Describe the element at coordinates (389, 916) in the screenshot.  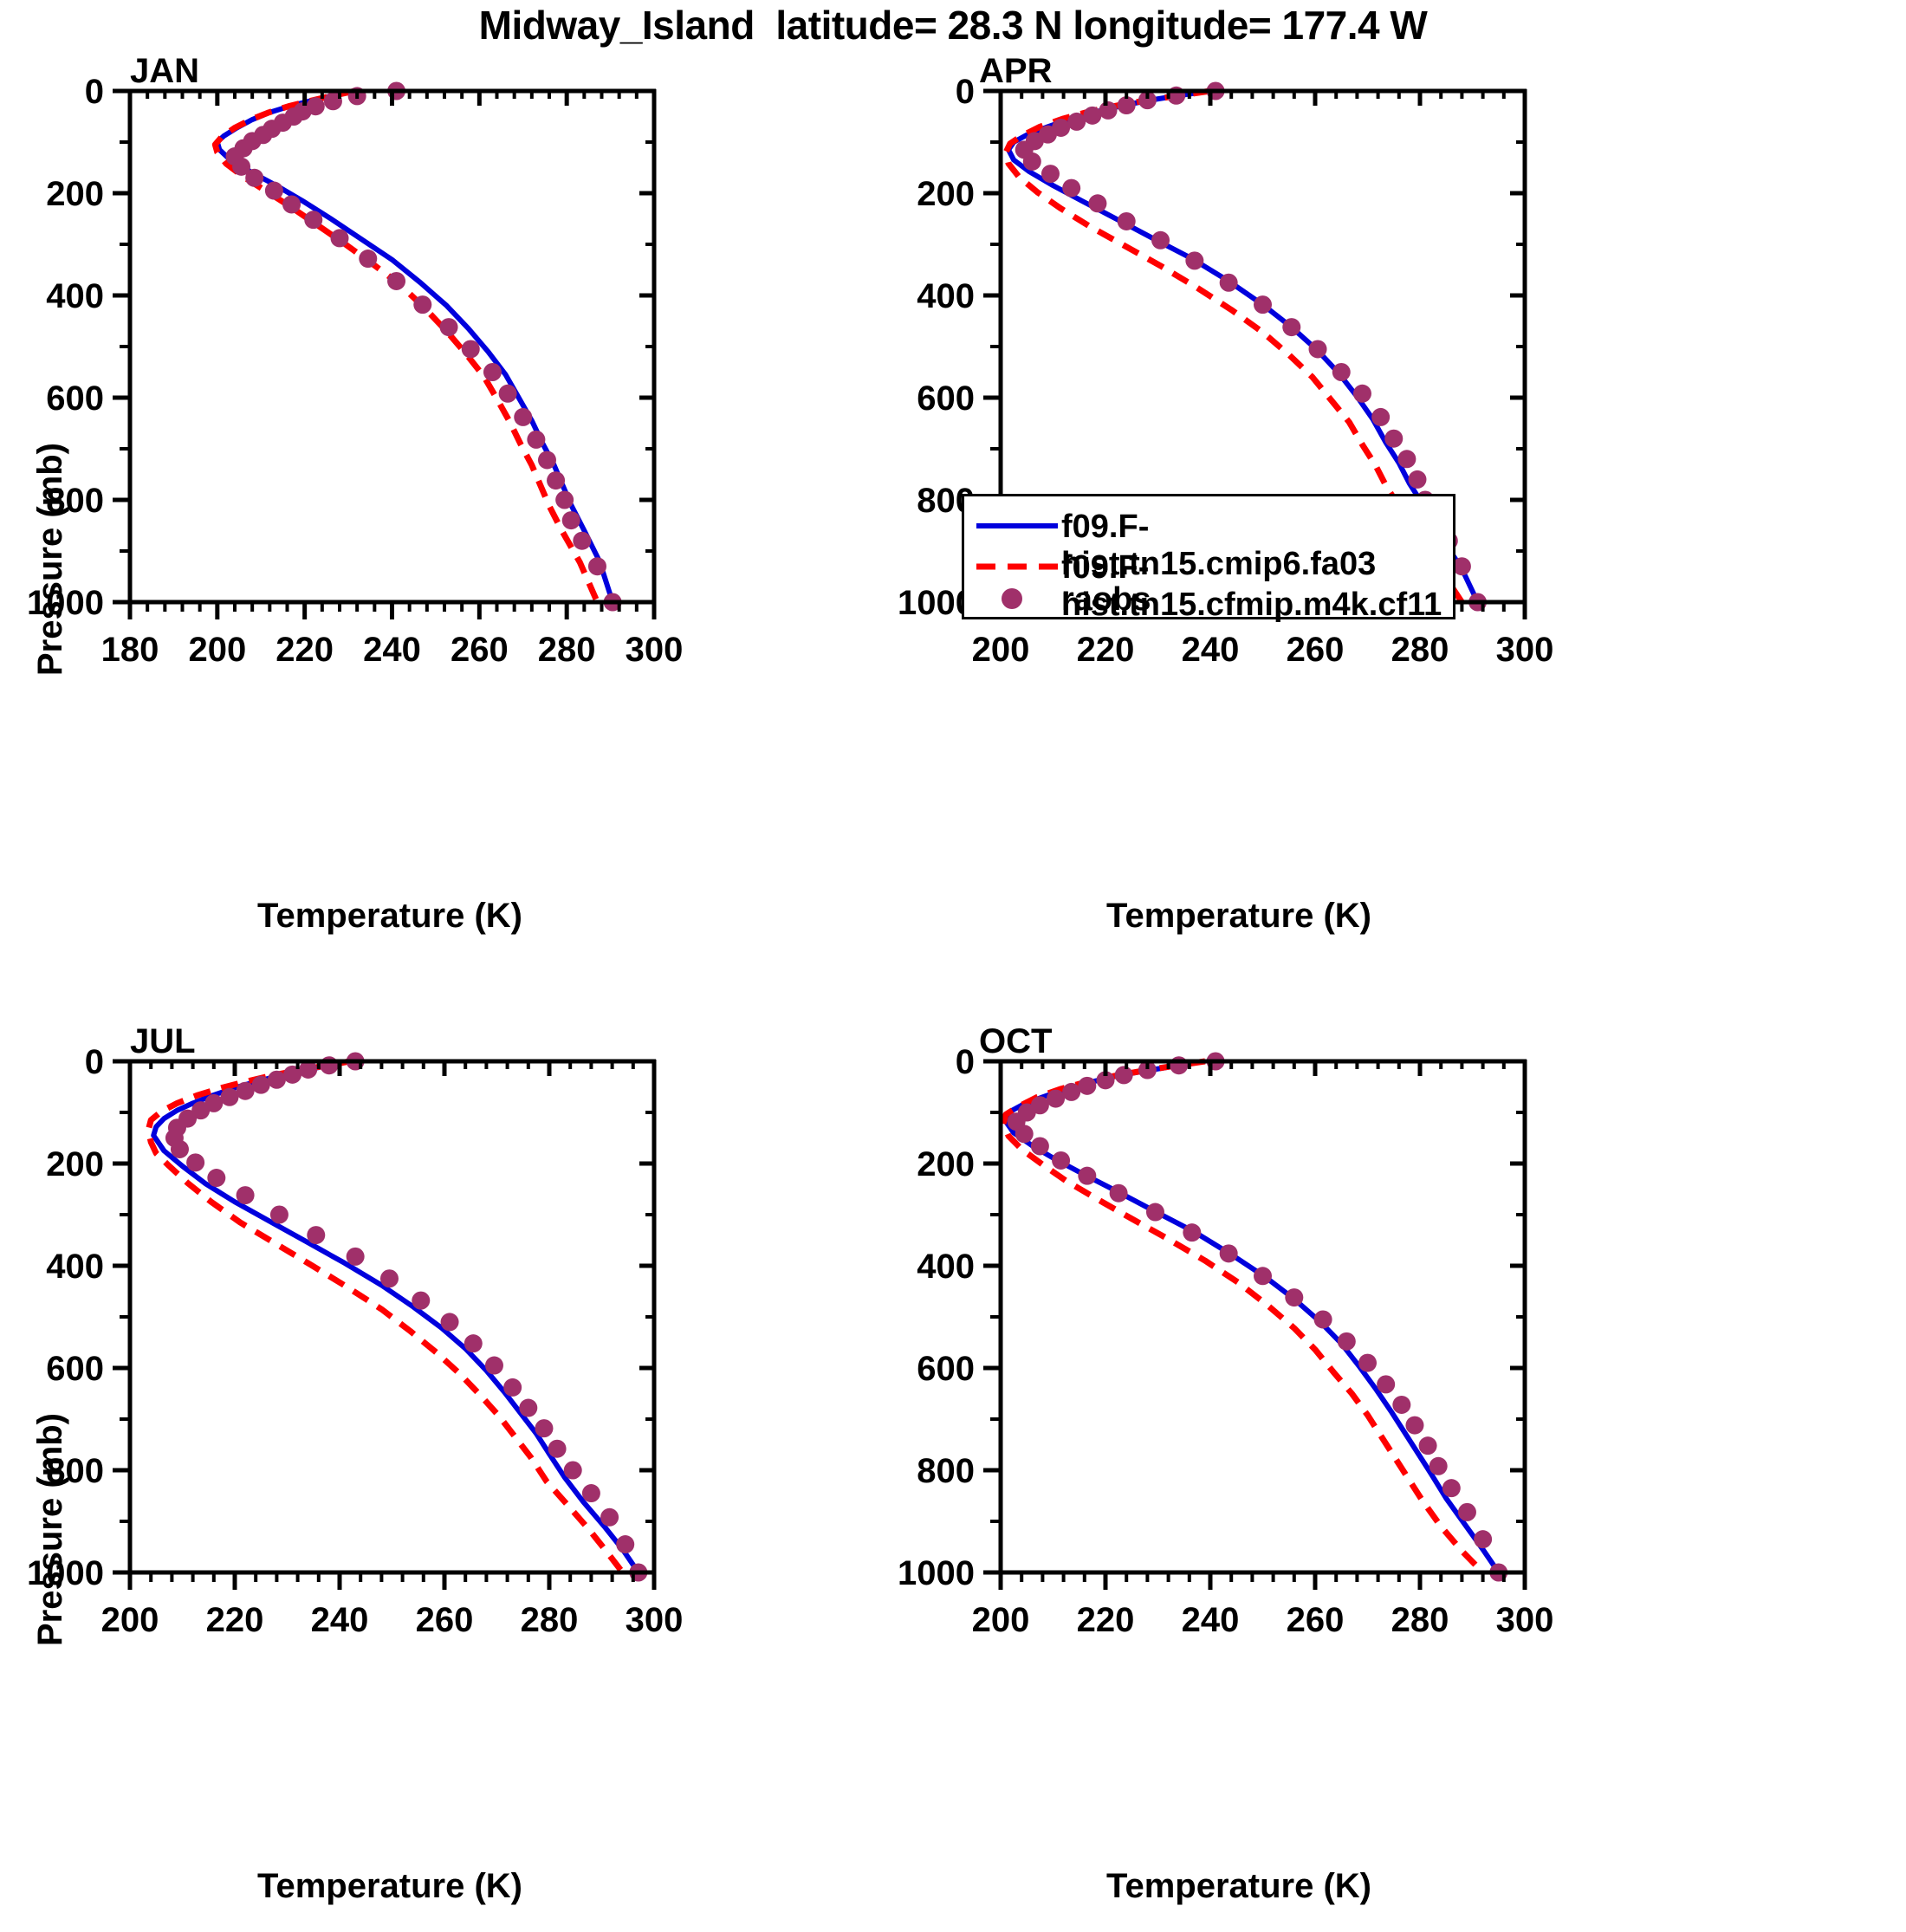
I see `x-axis-label-jan: Temperature (K)` at that location.